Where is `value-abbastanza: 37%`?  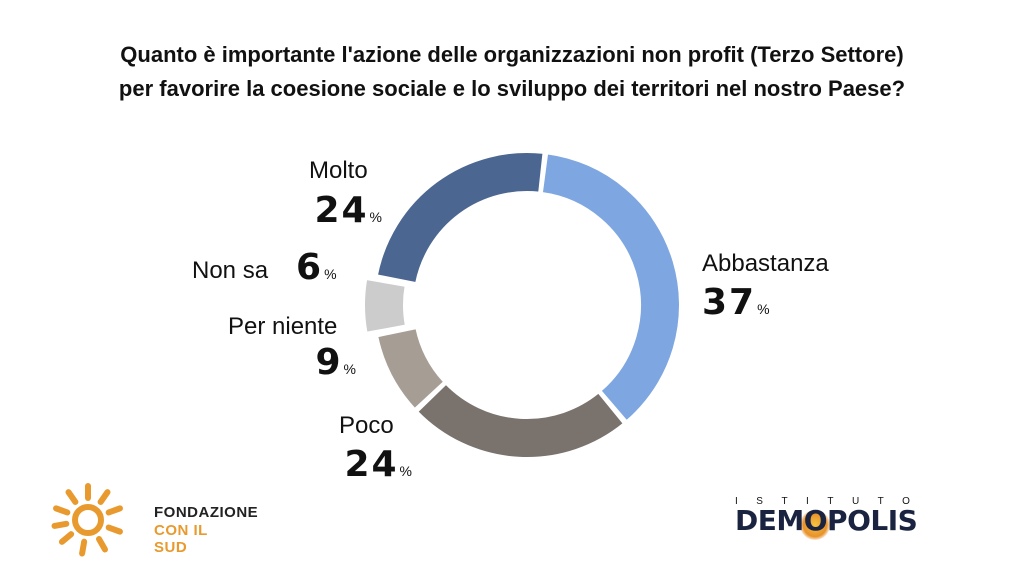
value-abbastanza: 37% is located at coordinates (736, 302).